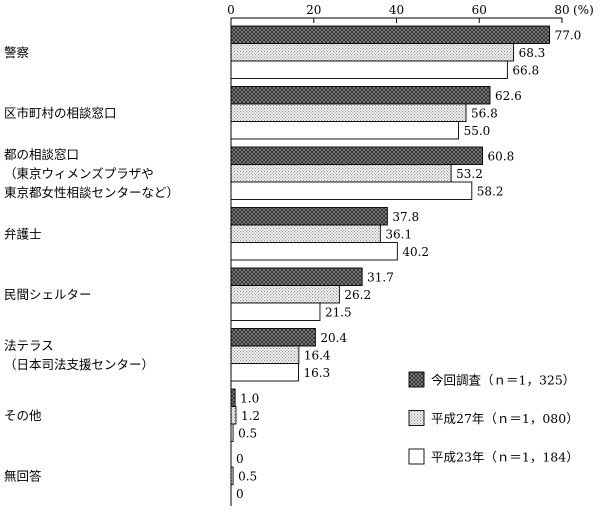 The width and height of the screenshot is (600, 518). Describe the element at coordinates (532, 53) in the screenshot. I see `bar-value-label: 68.3` at that location.